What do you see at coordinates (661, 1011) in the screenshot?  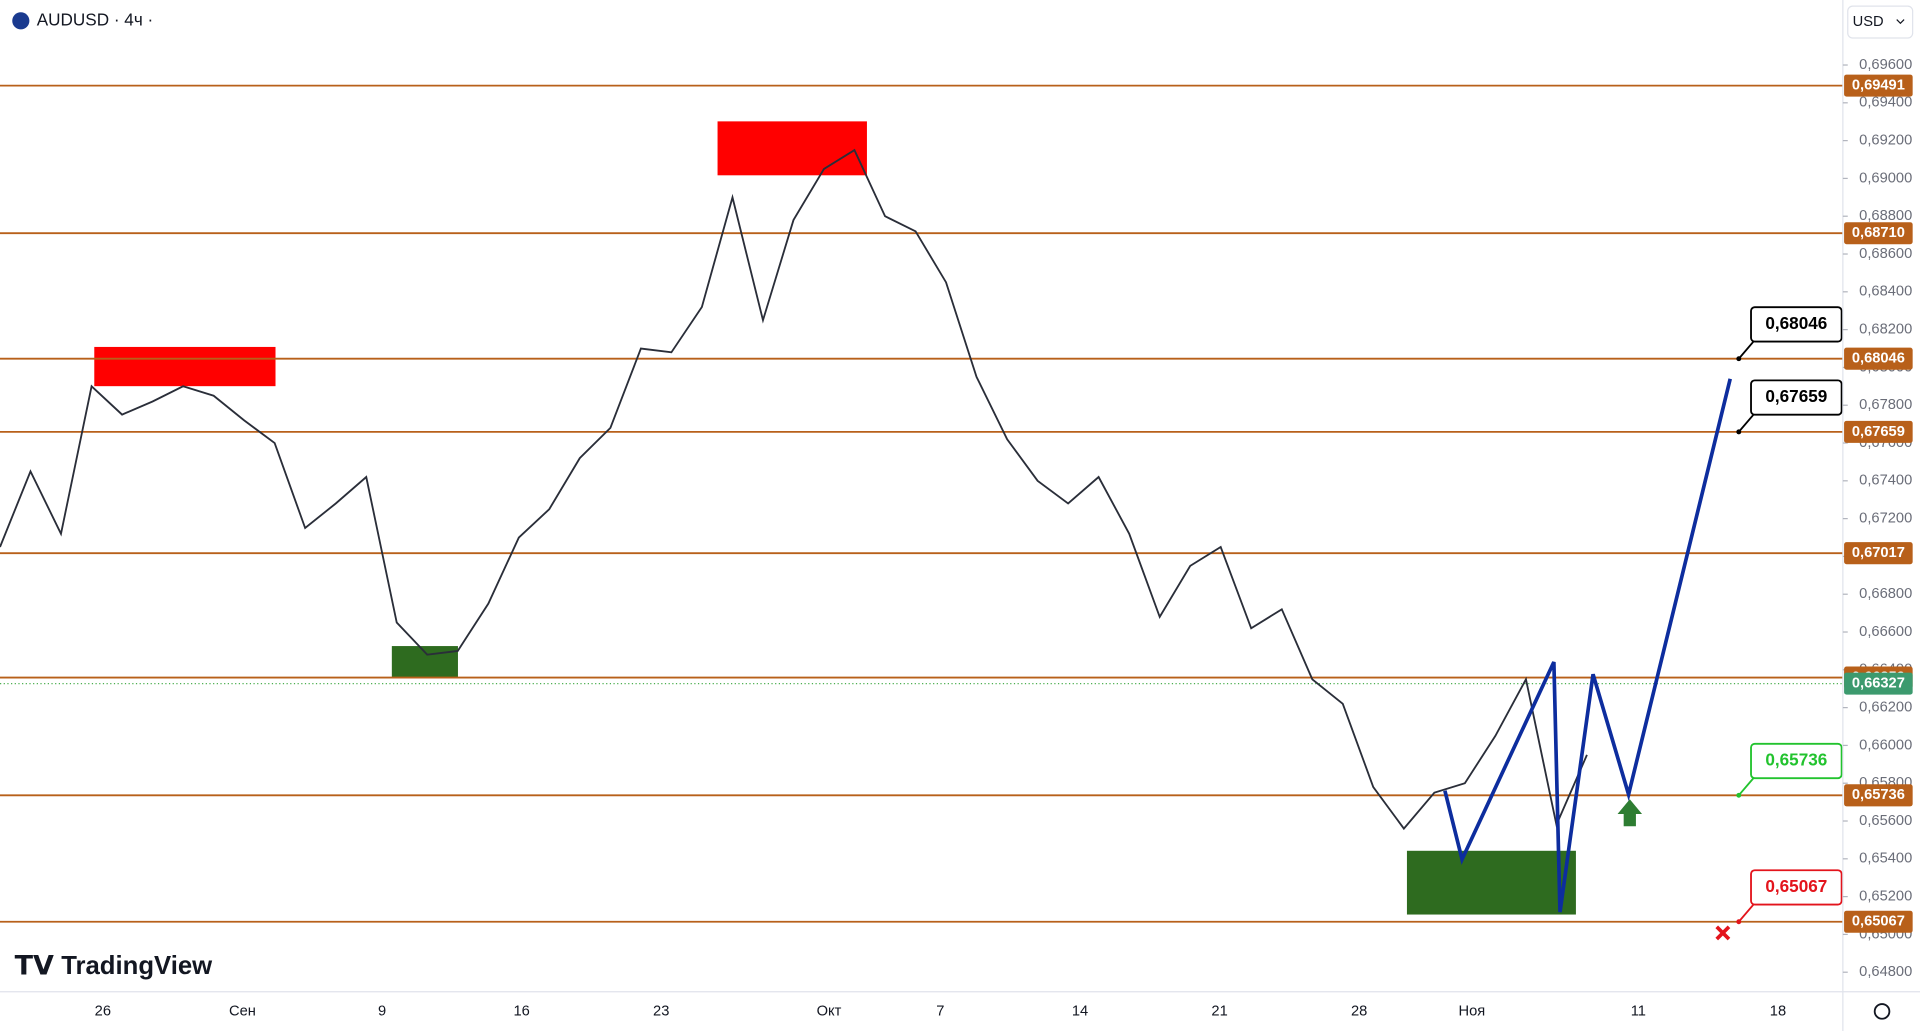 I see `x-tick-label: 23` at bounding box center [661, 1011].